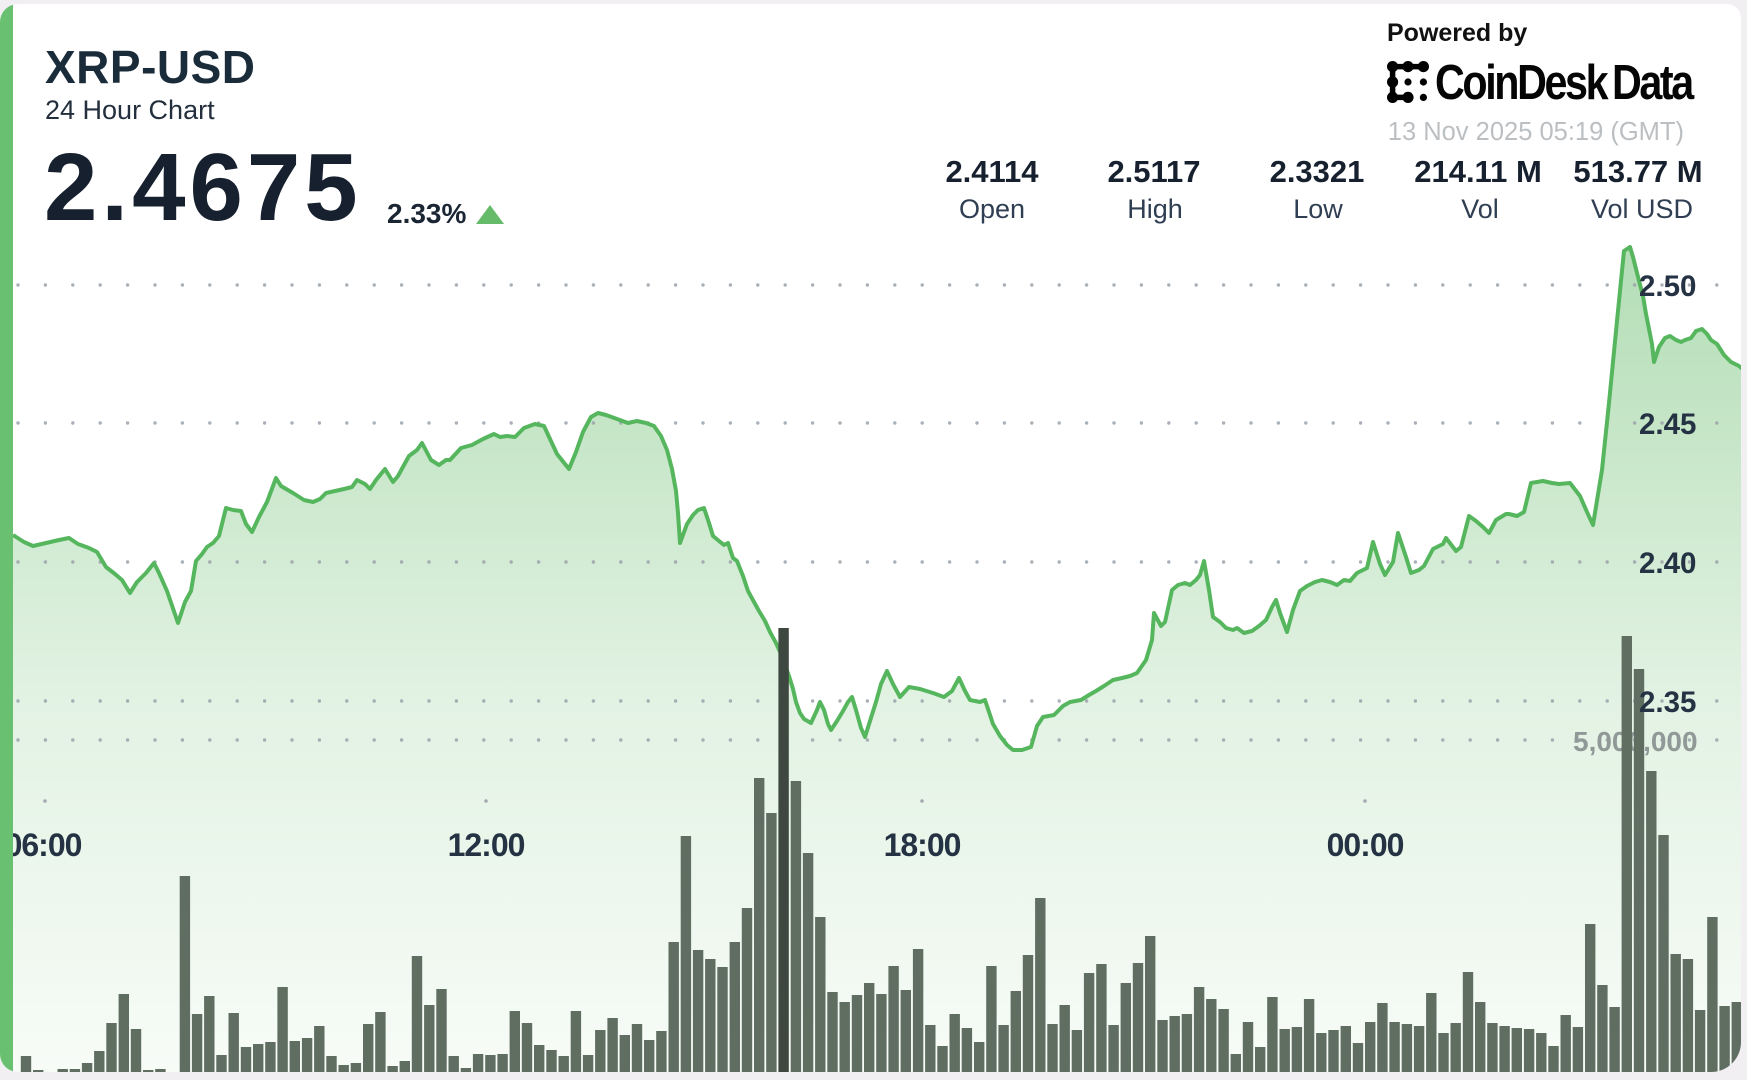 The width and height of the screenshot is (1747, 1080). I want to click on svg-text: 12:00, so click(486, 845).